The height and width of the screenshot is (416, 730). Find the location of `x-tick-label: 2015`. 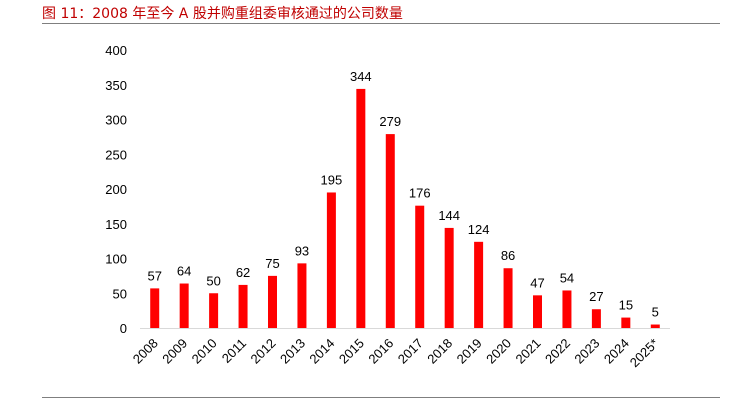

x-tick-label: 2015 is located at coordinates (351, 351).